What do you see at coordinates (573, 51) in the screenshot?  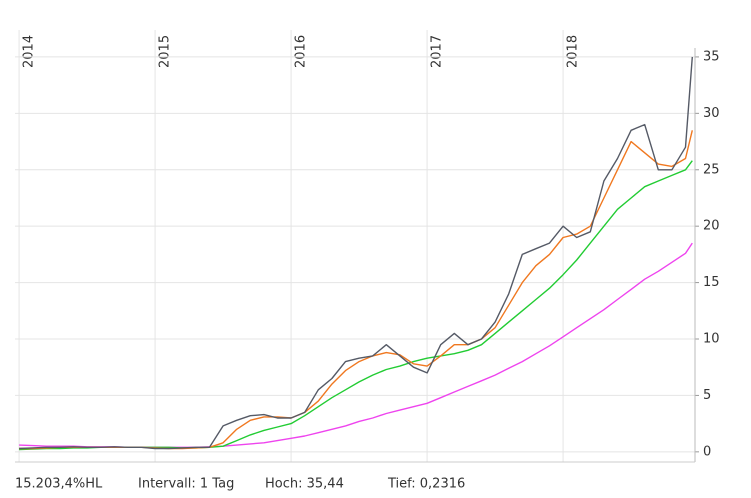 I see `x-tick-label: 2018` at bounding box center [573, 51].